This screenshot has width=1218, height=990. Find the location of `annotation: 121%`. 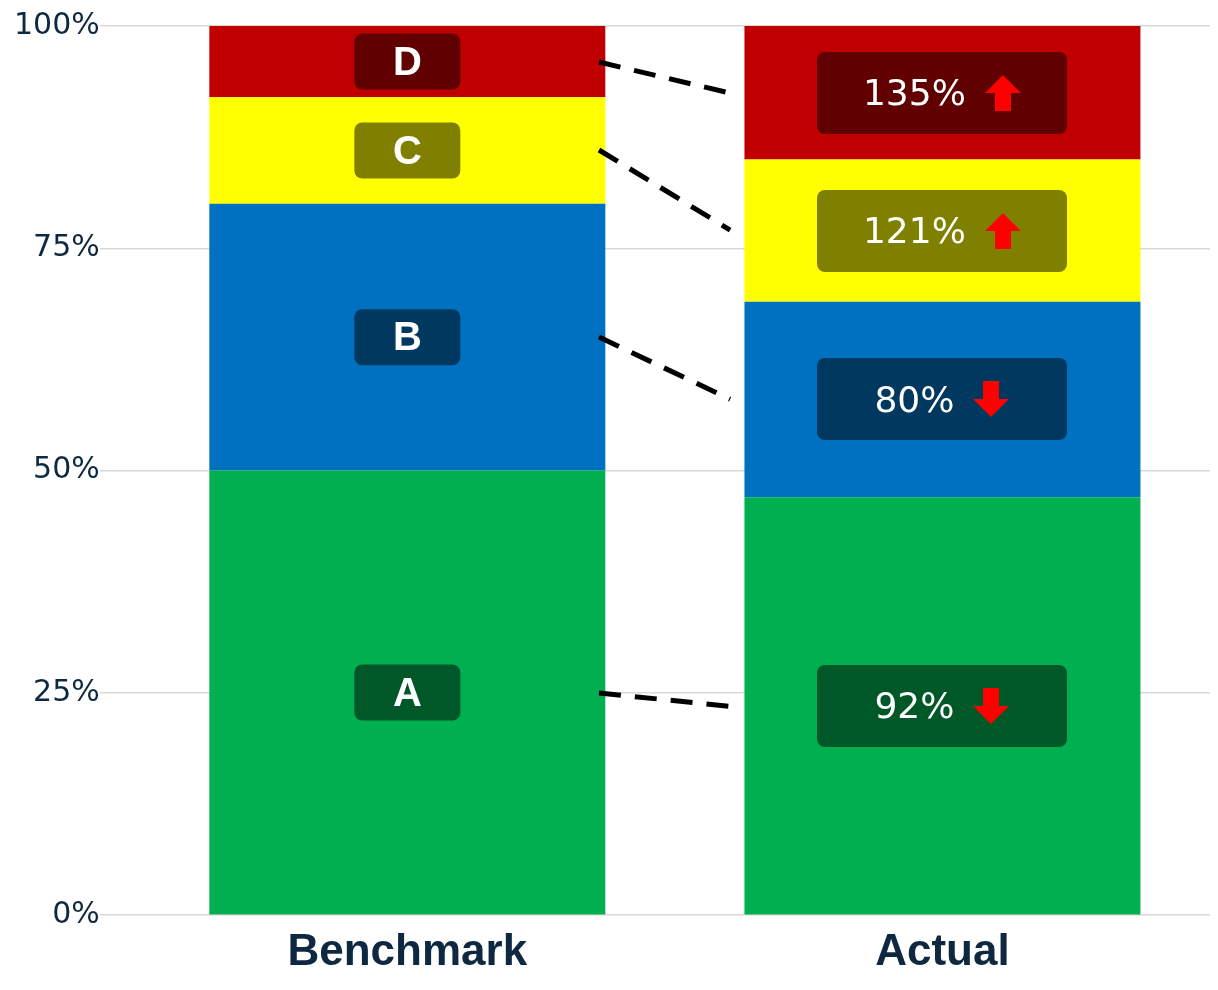

annotation: 121% is located at coordinates (914, 231).